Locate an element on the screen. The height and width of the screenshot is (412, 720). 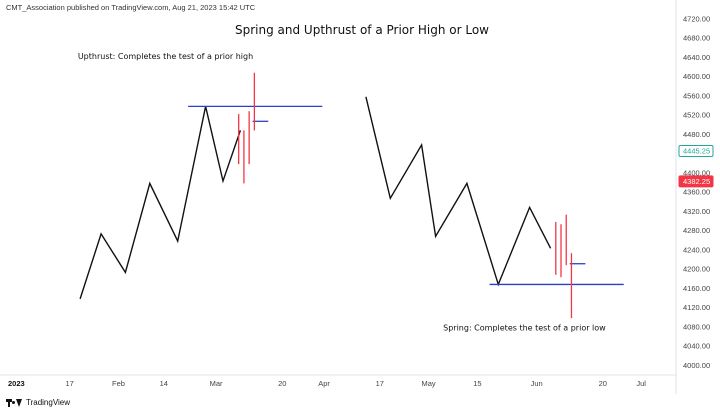
y-tick-label: 4040.00 is located at coordinates (696, 346).